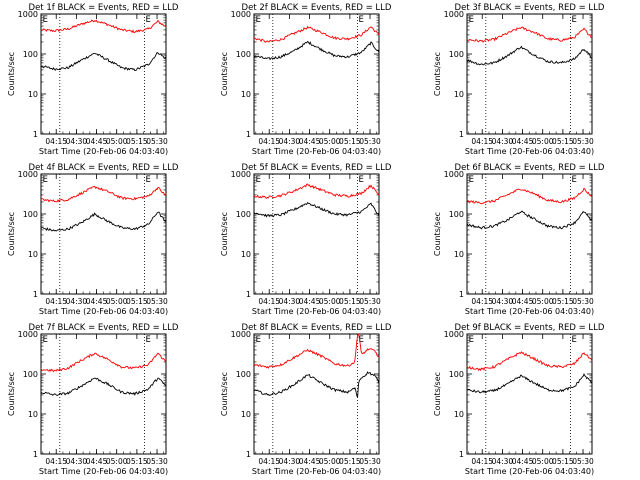  What do you see at coordinates (104, 328) in the screenshot?
I see `panel-title: Det 7f BLACK = Events, RED = LLD` at bounding box center [104, 328].